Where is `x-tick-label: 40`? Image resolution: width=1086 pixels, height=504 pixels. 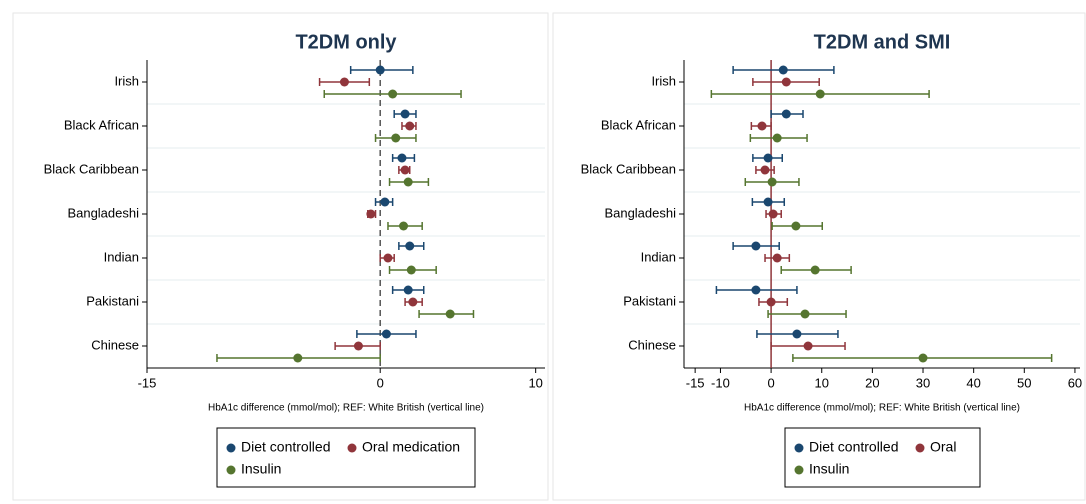 x-tick-label: 40 is located at coordinates (973, 382).